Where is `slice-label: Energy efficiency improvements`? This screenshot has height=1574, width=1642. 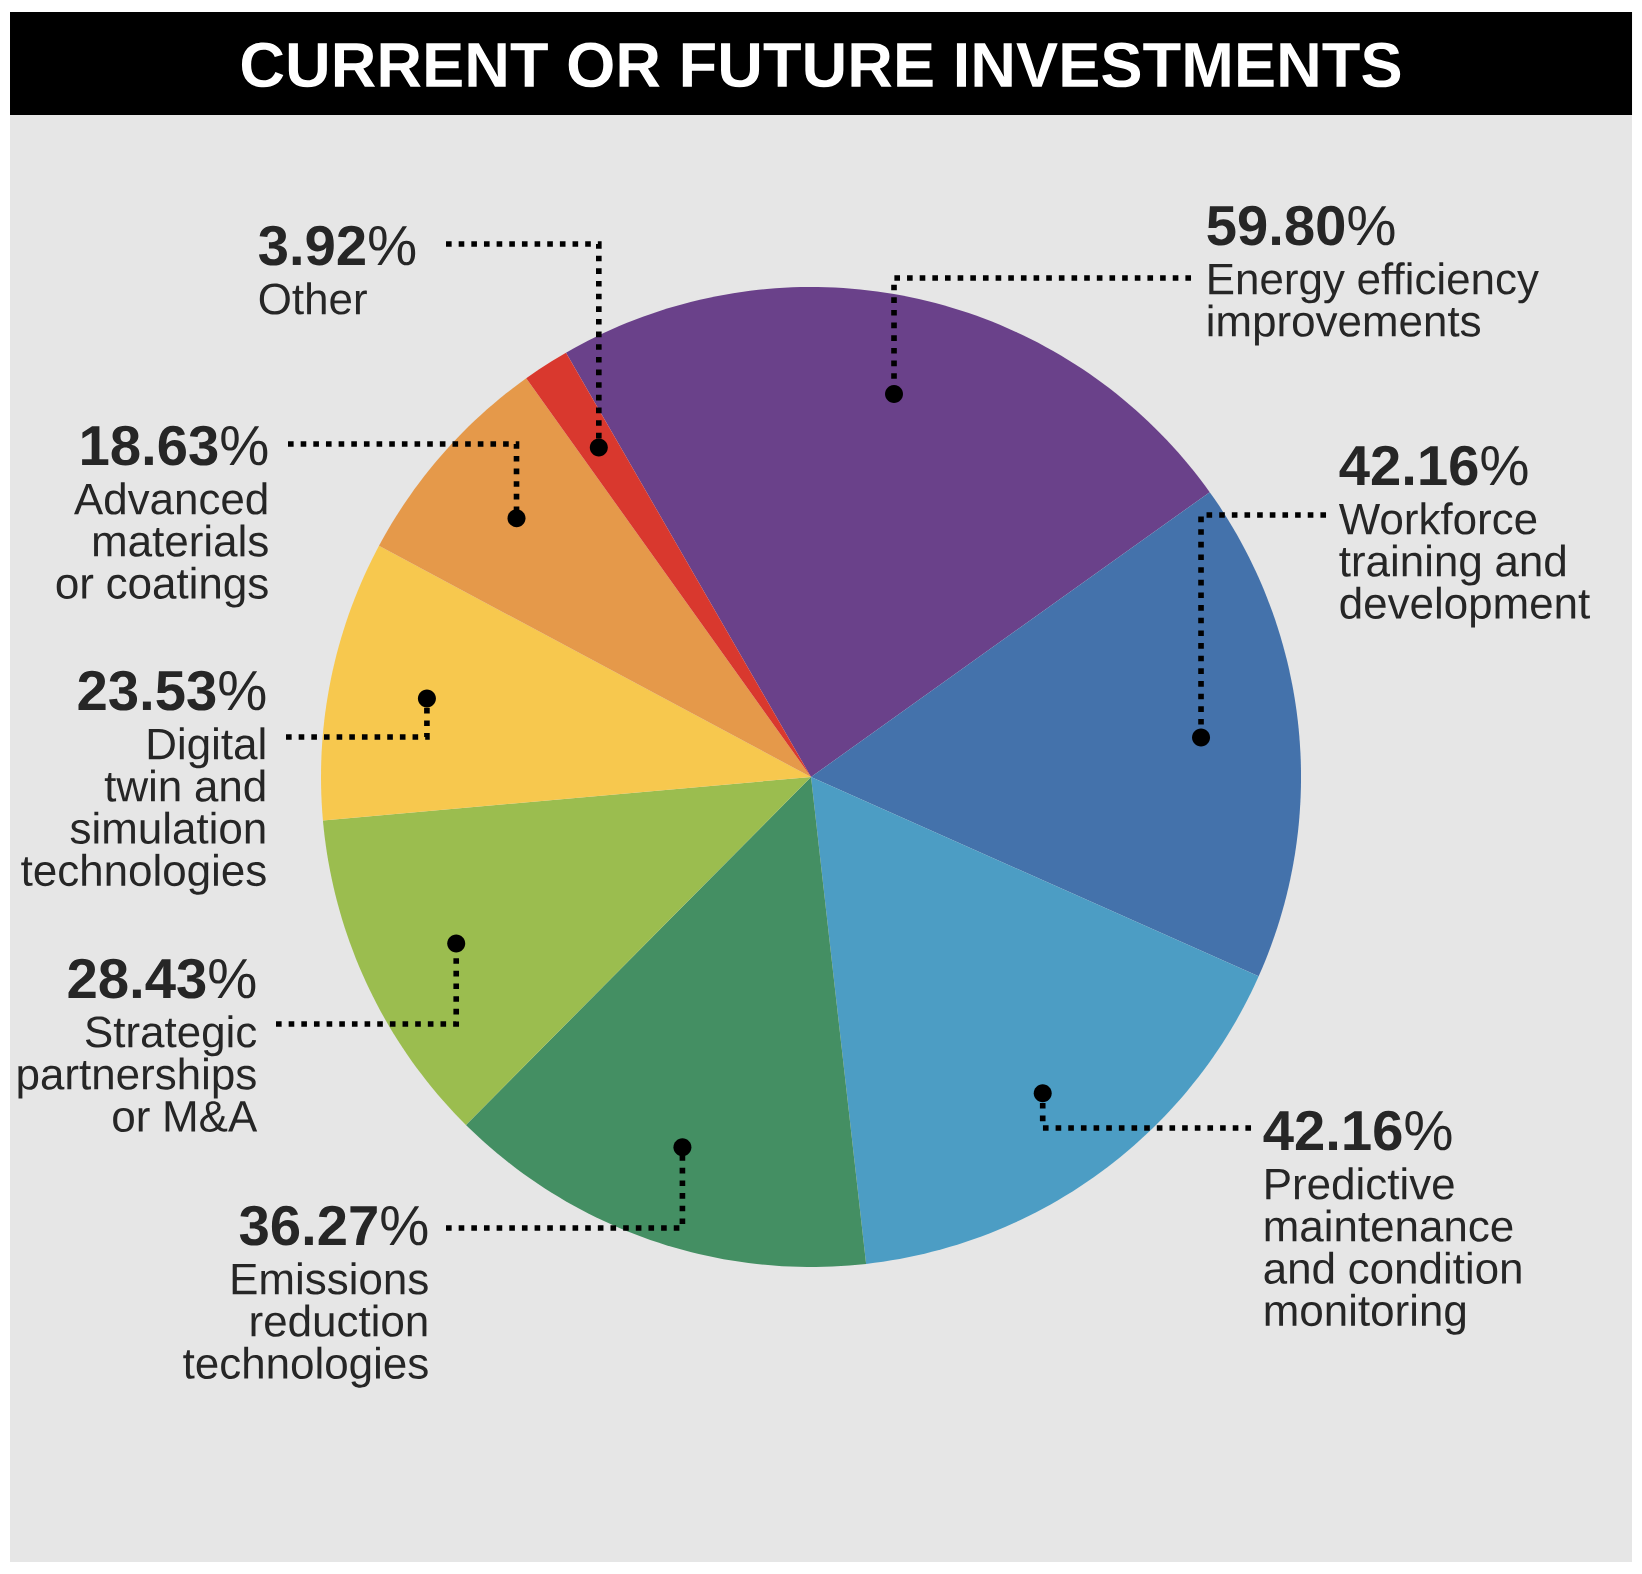
slice-label: Energy efficiency improvements is located at coordinates (1373, 304).